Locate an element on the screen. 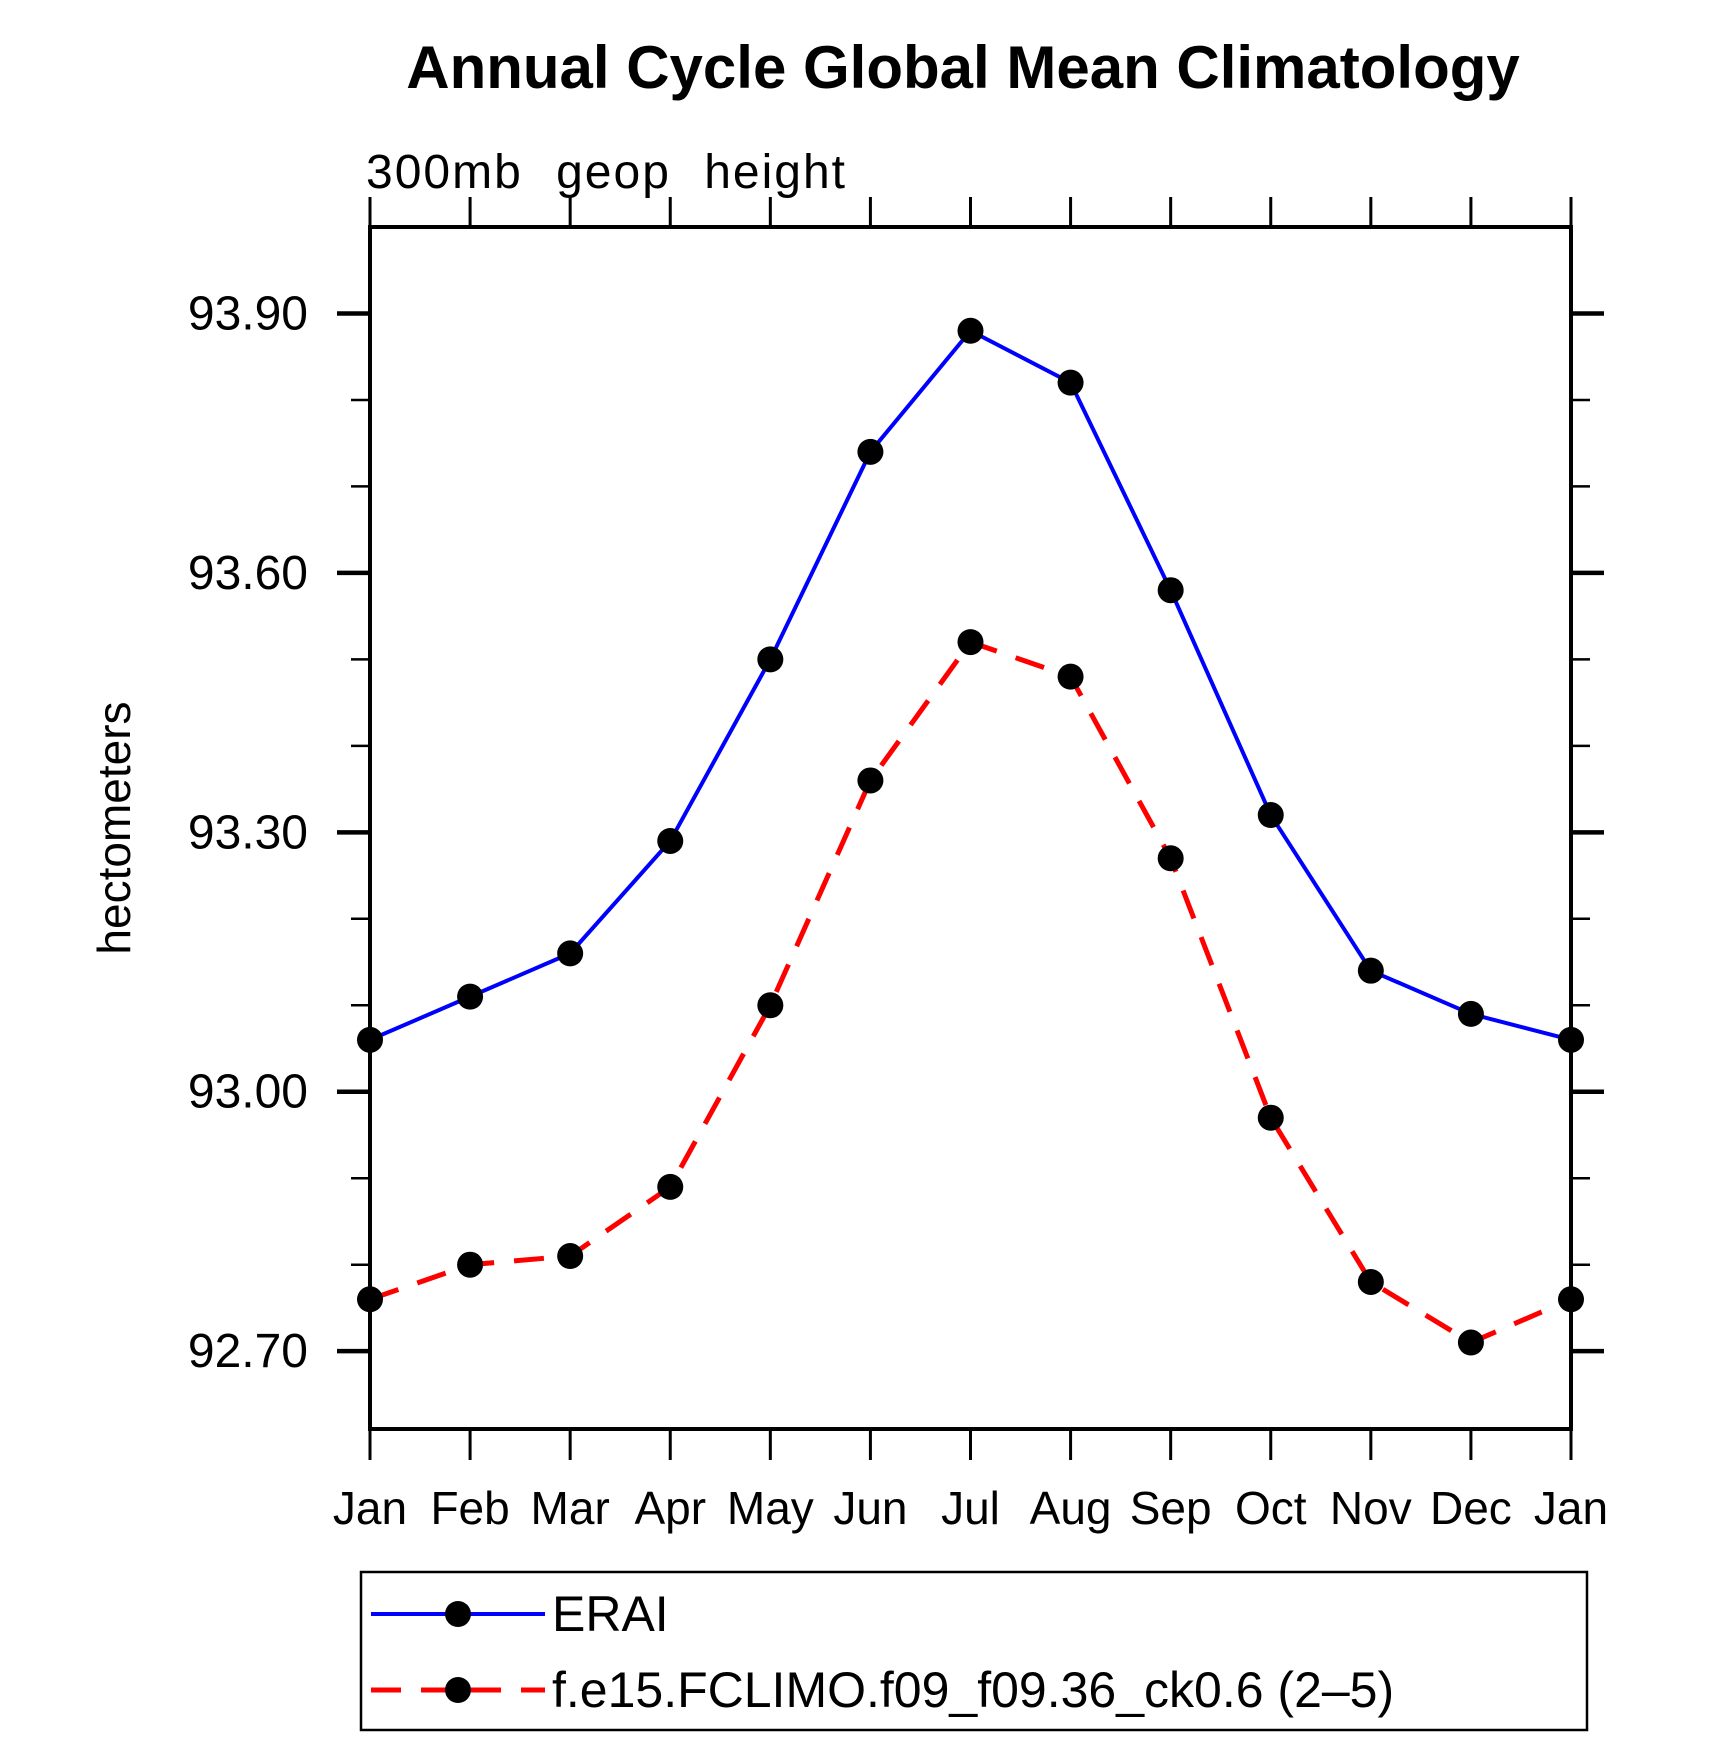 The width and height of the screenshot is (1710, 1740). legend-label-model: f.e15.FCLIMO.f09_f09.36_ck0.6 (2–5) is located at coordinates (973, 1690).